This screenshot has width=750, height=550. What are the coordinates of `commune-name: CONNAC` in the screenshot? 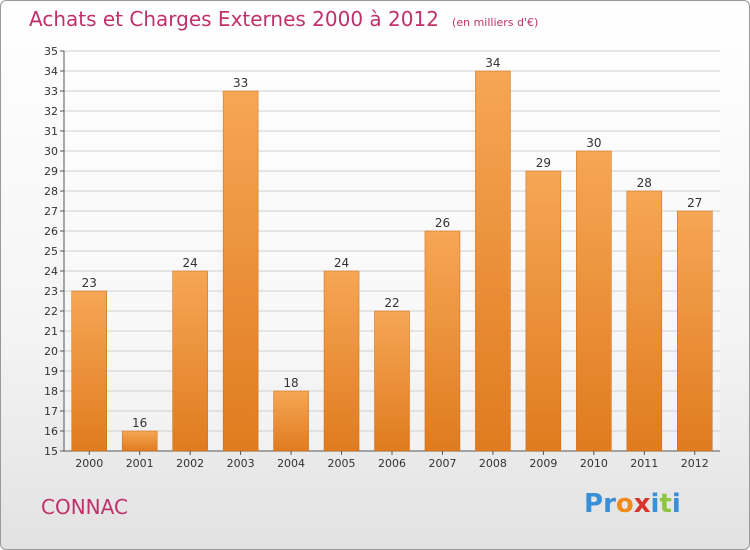 It's located at (84, 507).